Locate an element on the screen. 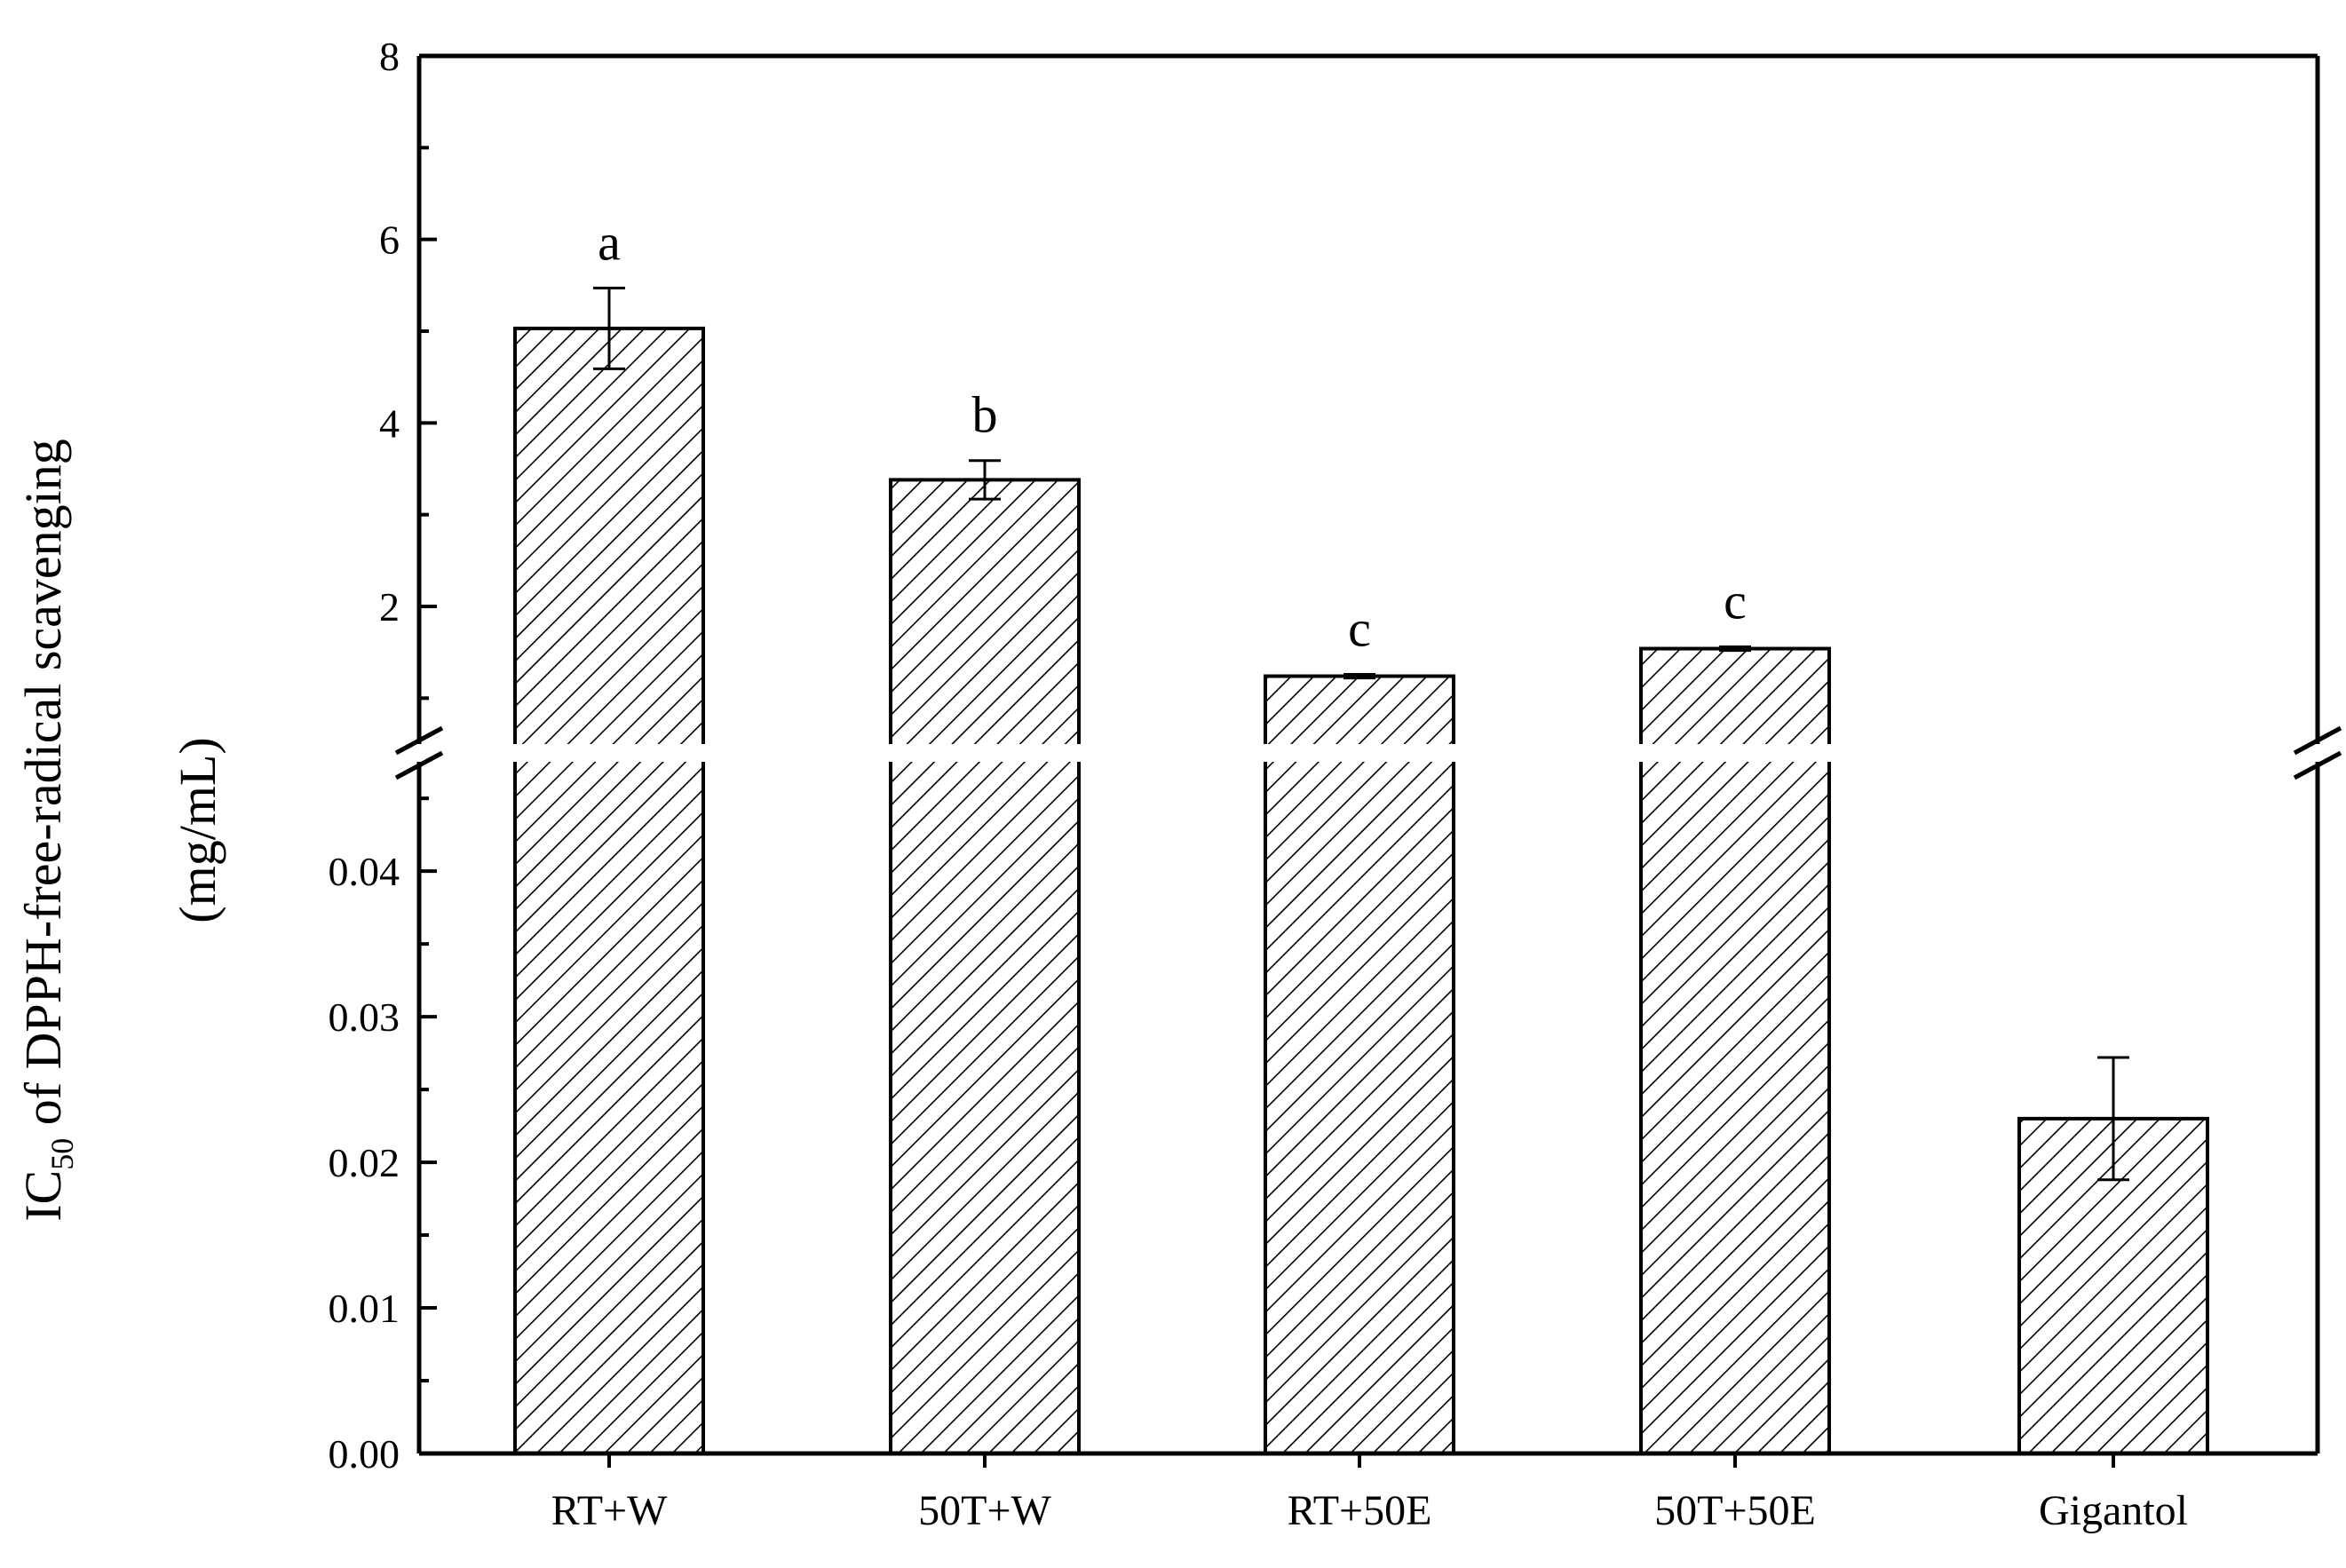  x-tick-label: Gigantol is located at coordinates (2113, 1510).